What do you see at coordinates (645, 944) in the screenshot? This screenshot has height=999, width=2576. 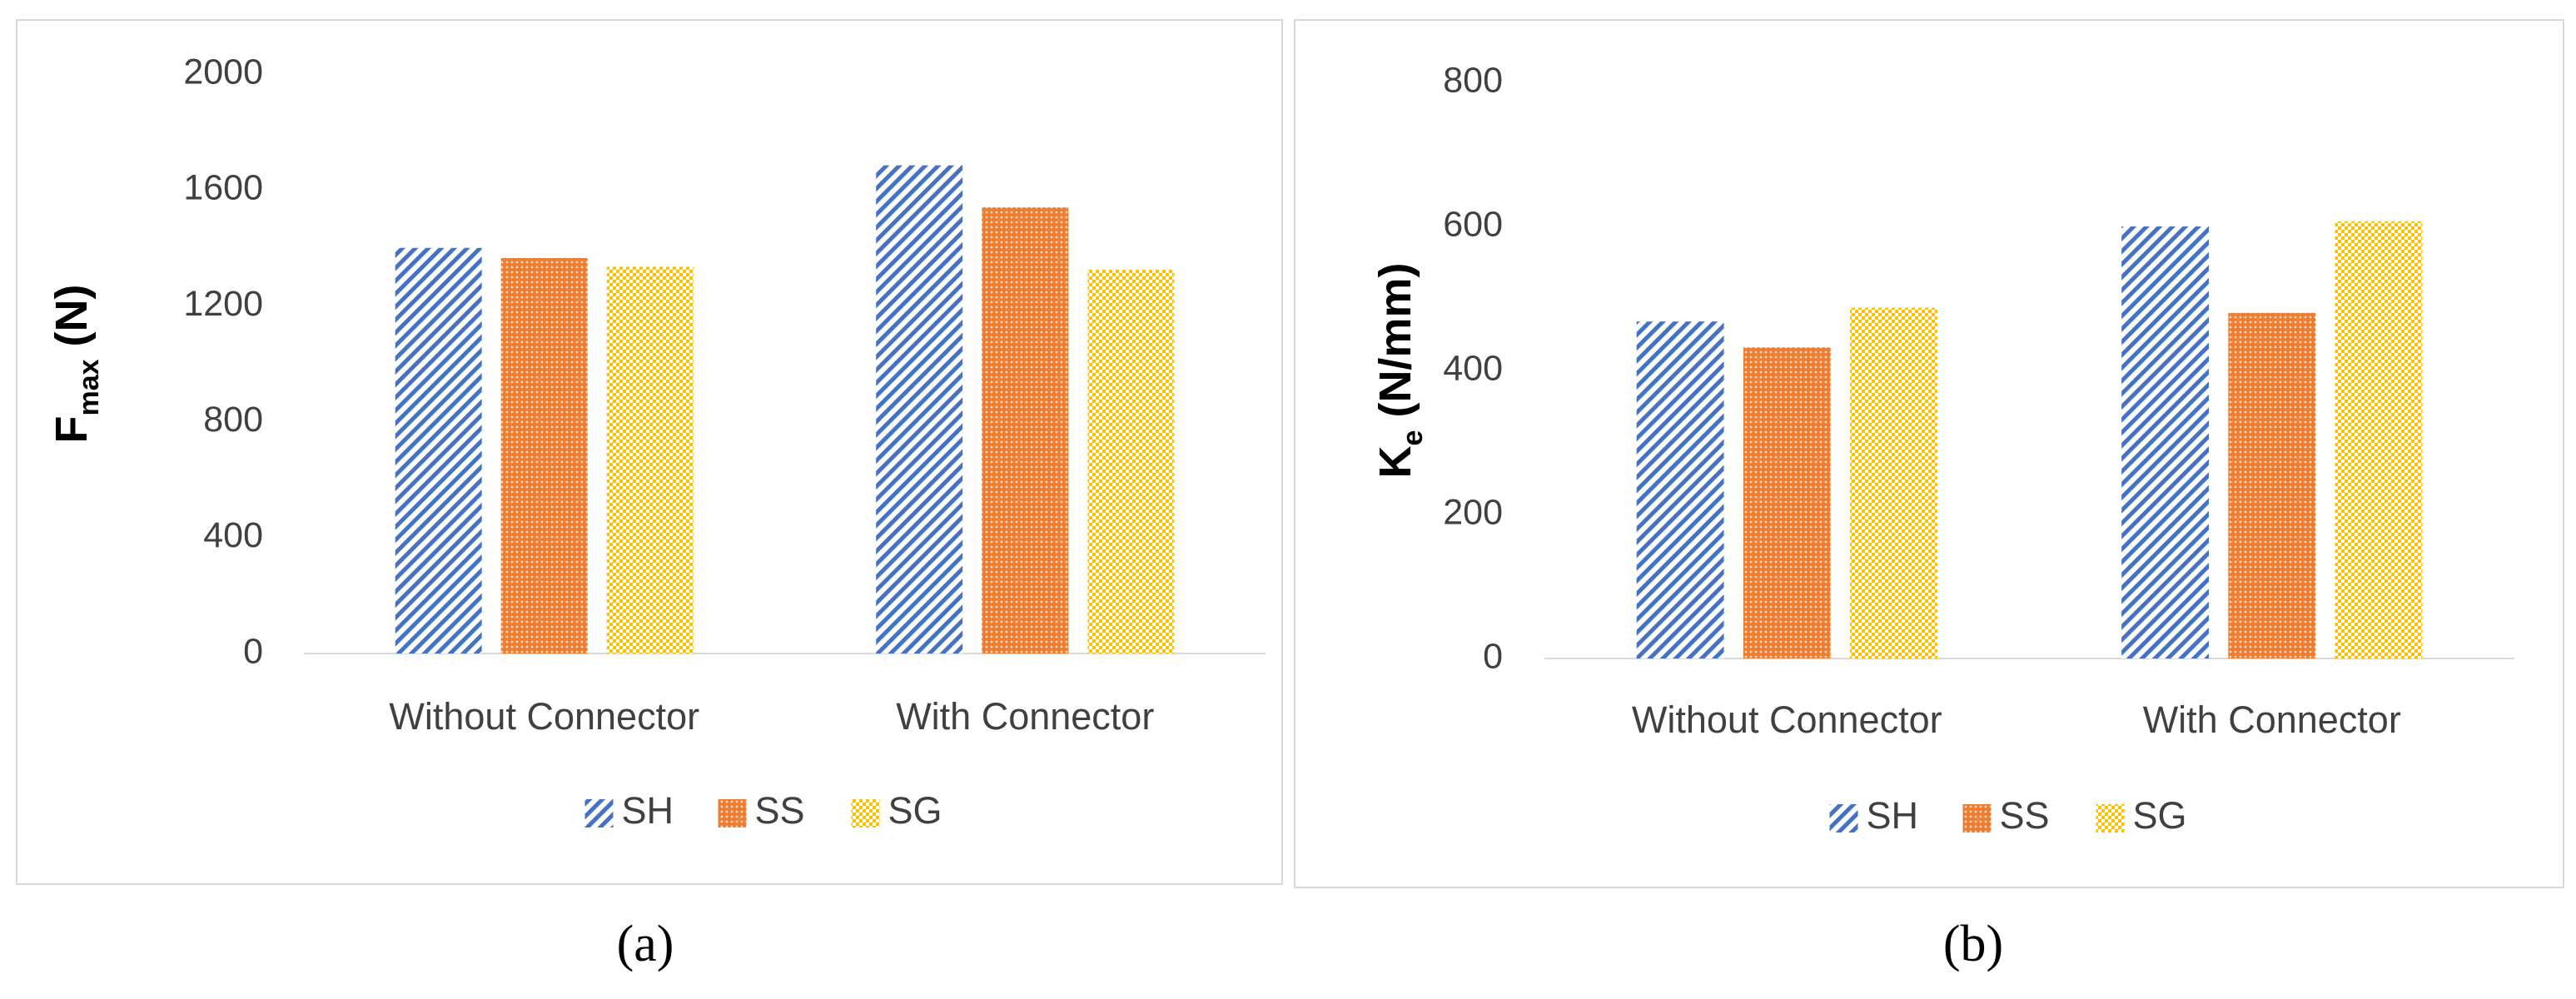 I see `panel-caption: (a)` at bounding box center [645, 944].